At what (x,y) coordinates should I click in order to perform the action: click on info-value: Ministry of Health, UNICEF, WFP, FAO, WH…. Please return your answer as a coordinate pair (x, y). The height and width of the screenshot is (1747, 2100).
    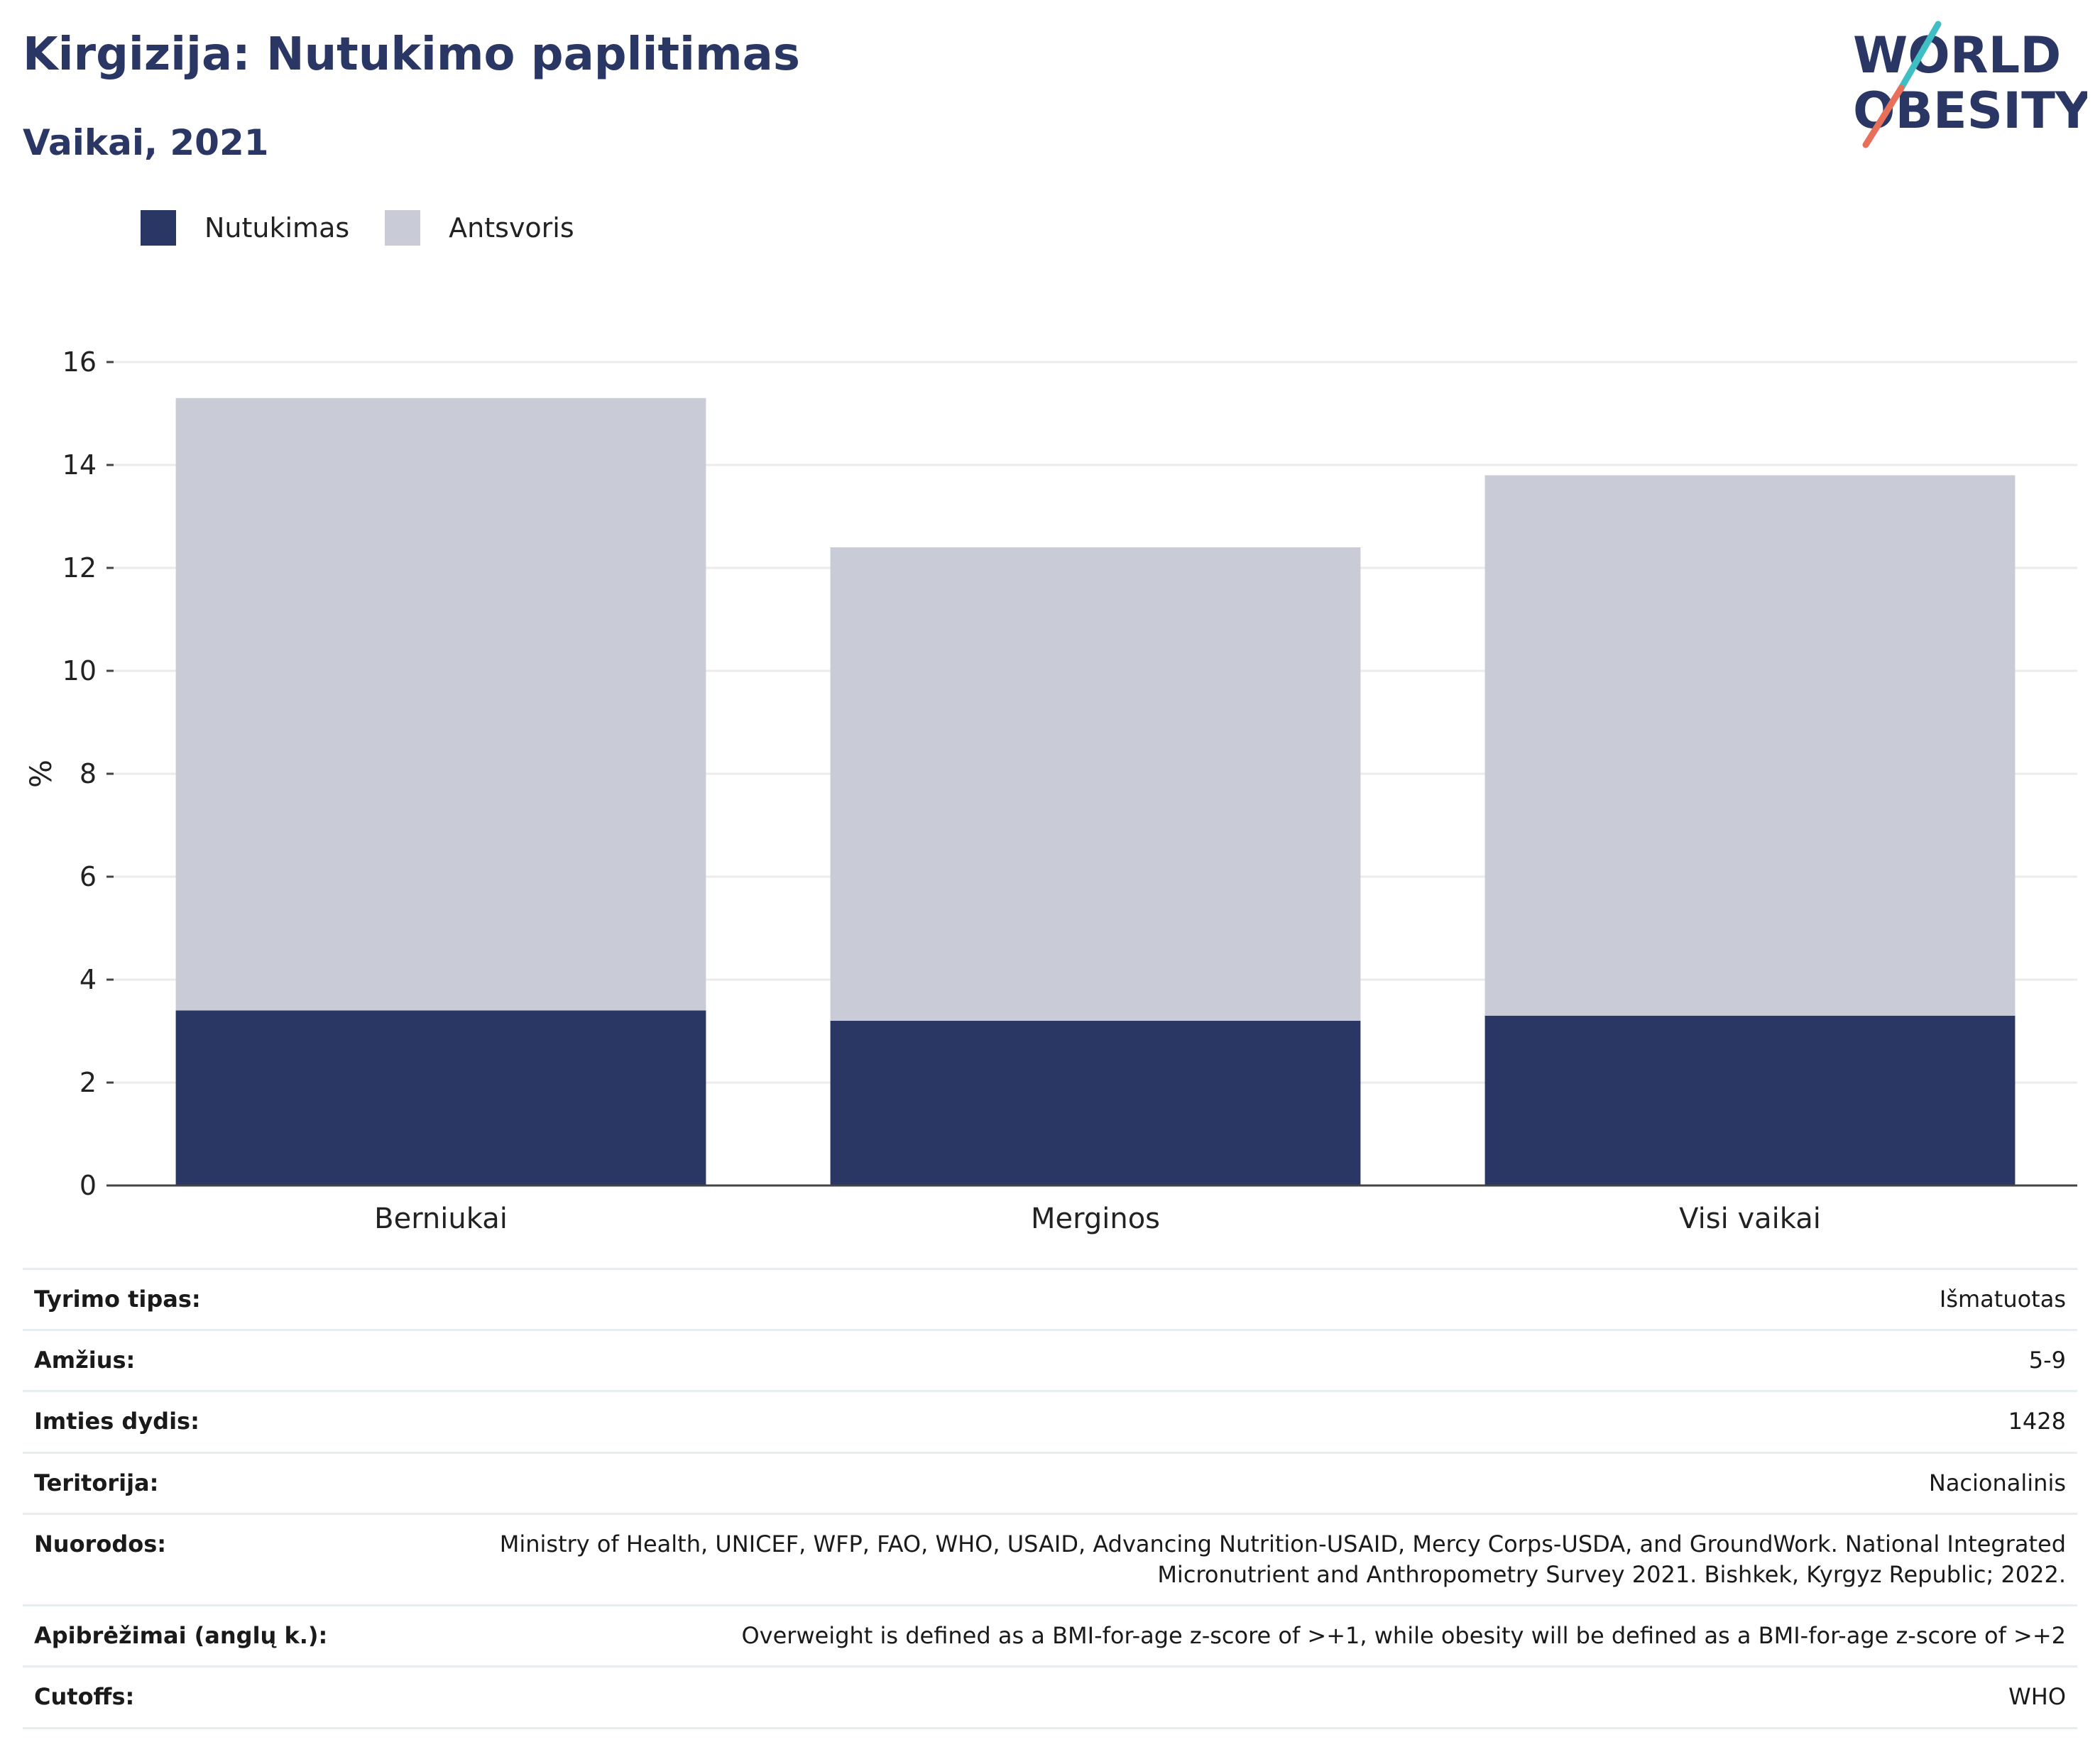
    Looking at the image, I should click on (1246, 1559).